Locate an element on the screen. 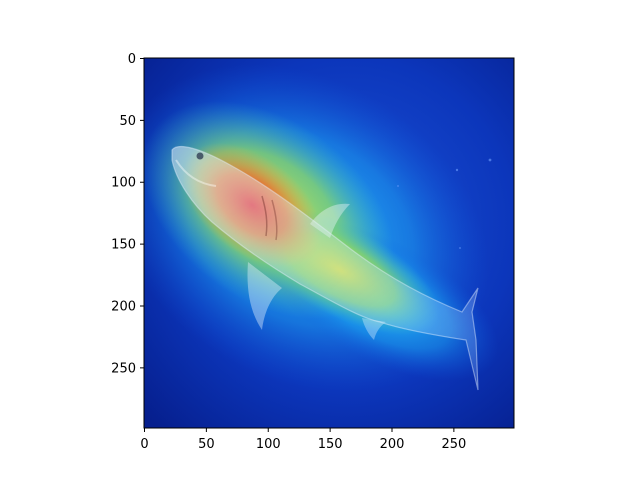 The width and height of the screenshot is (640, 480). x-tick-label: 0 is located at coordinates (144, 444).